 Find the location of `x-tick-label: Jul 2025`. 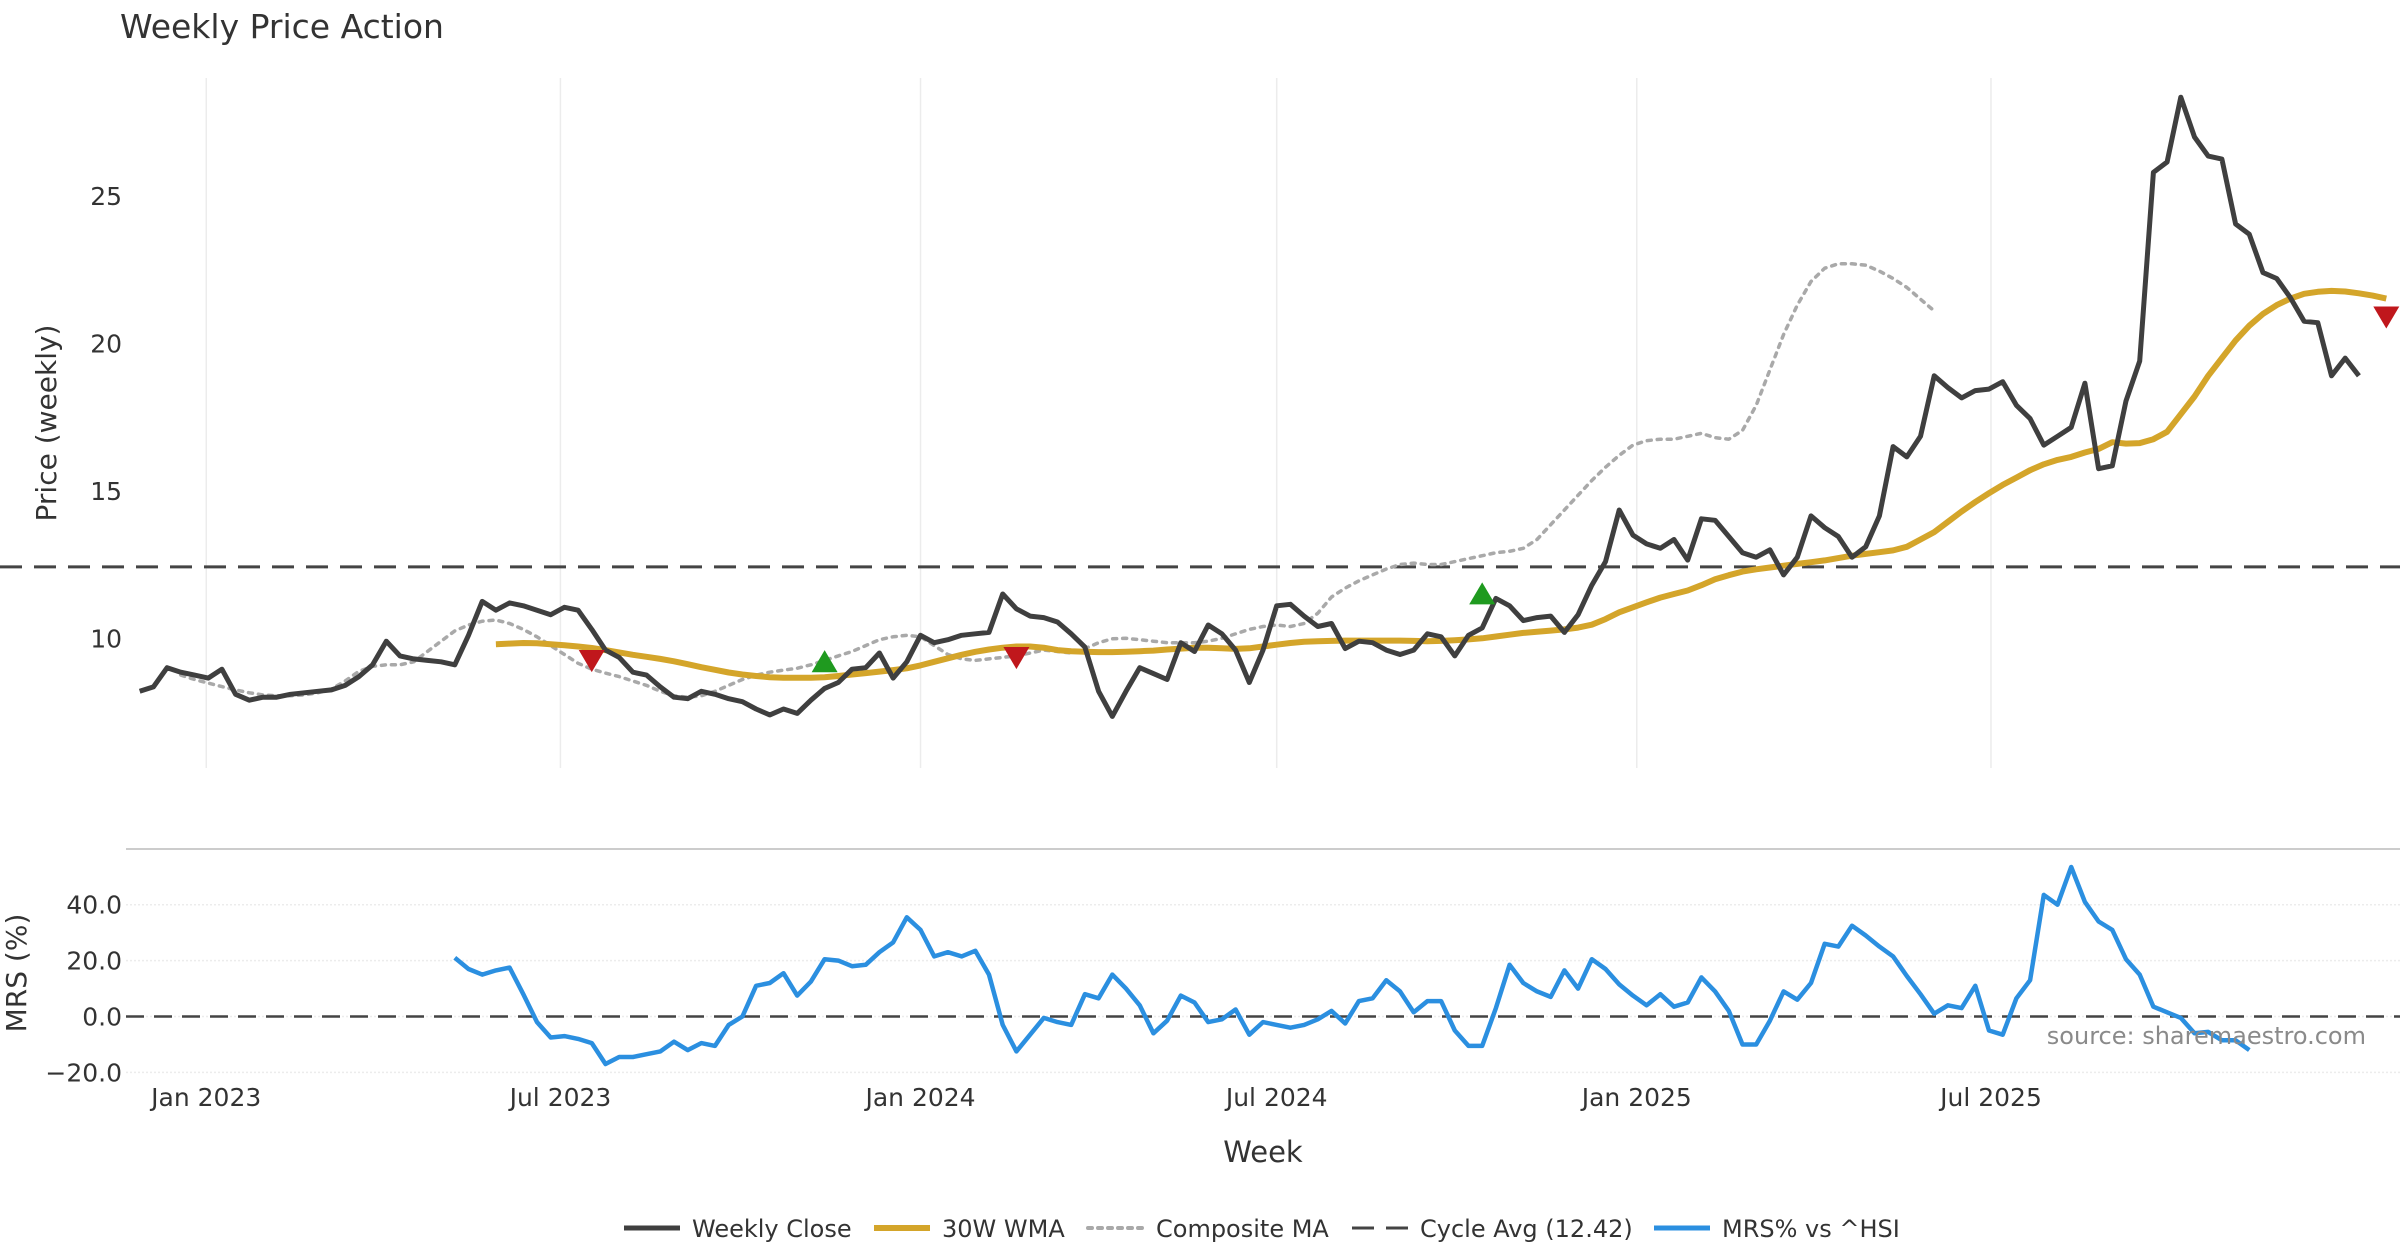

x-tick-label: Jul 2025 is located at coordinates (1990, 1097).